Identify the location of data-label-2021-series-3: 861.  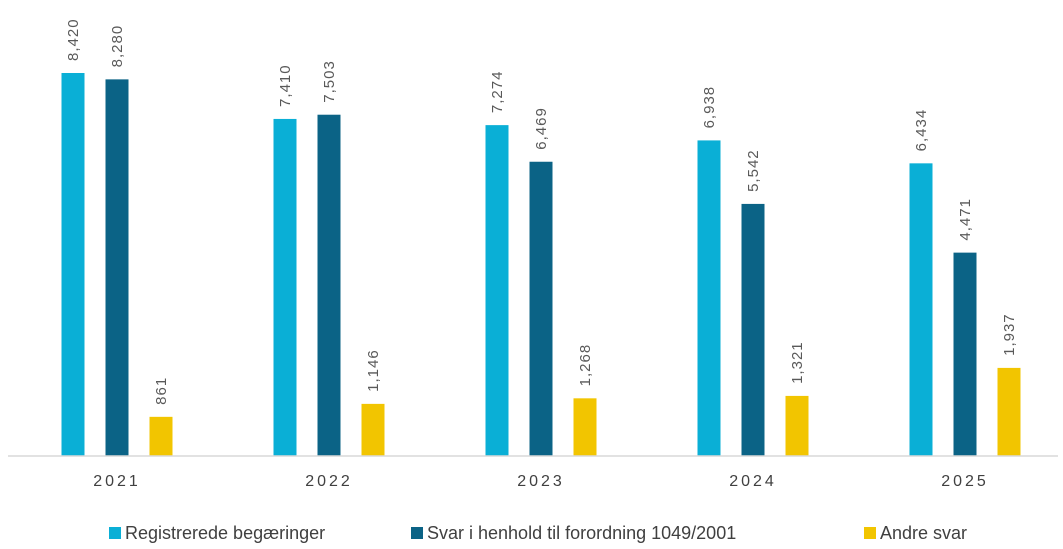
(161, 391).